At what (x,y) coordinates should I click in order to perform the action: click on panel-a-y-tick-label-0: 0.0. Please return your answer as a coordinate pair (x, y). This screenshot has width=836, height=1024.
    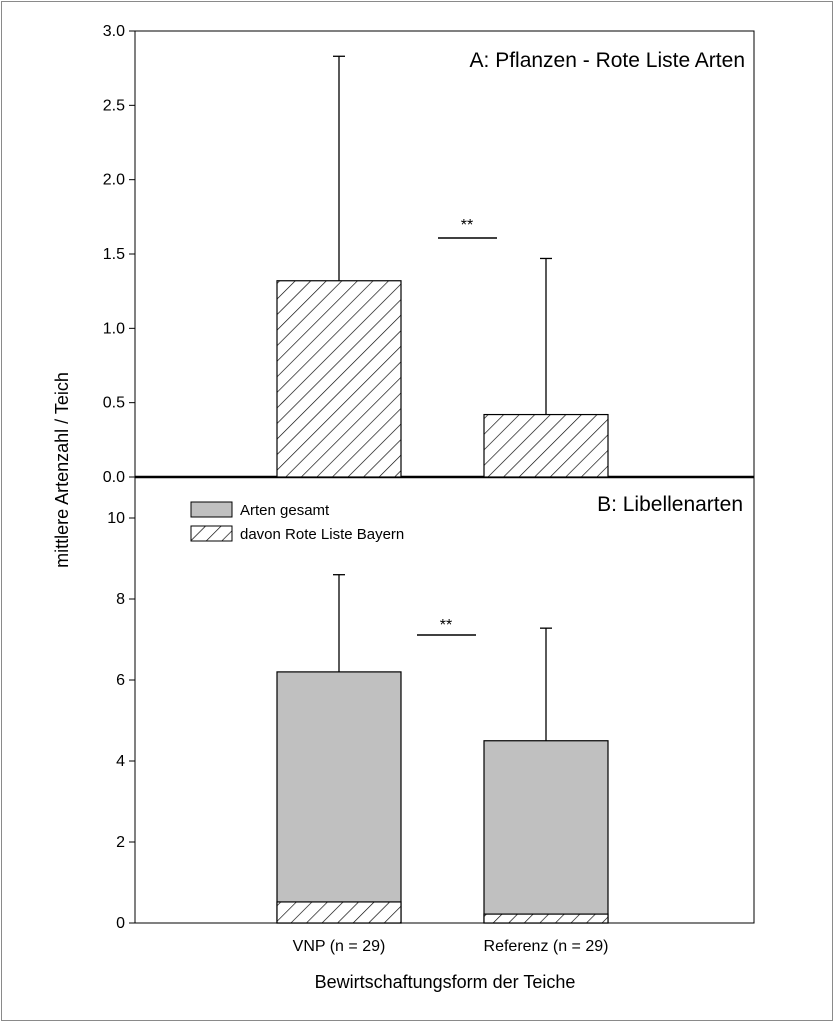
    Looking at the image, I should click on (114, 477).